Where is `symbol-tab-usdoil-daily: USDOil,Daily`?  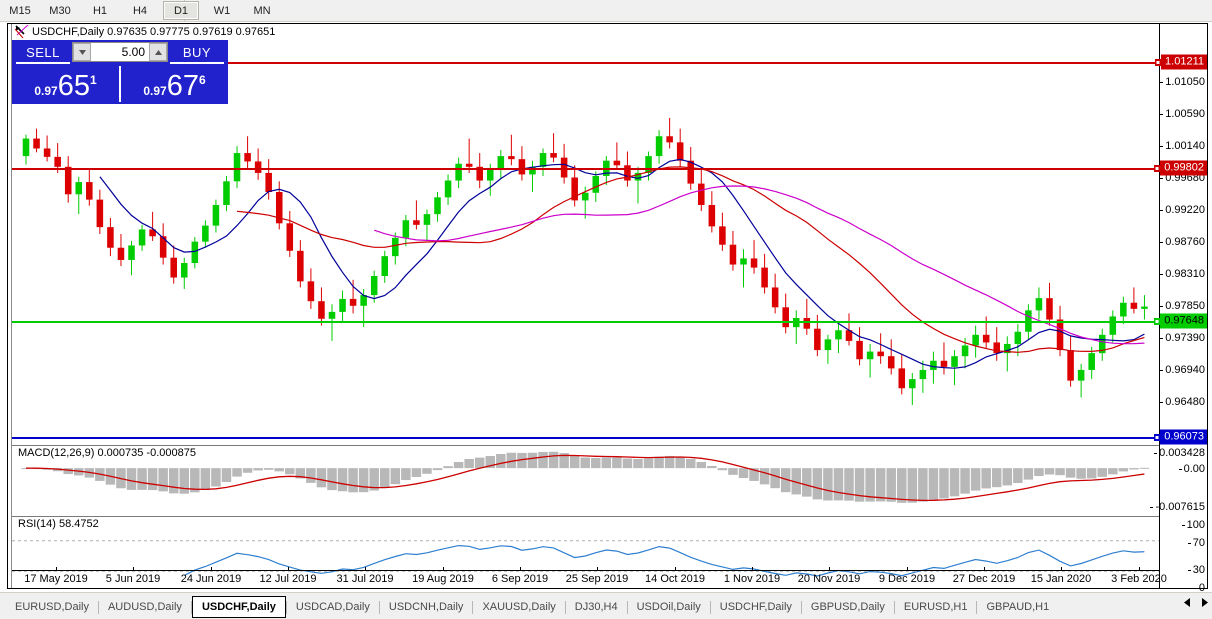
symbol-tab-usdoil-daily: USDOil,Daily is located at coordinates (668, 607).